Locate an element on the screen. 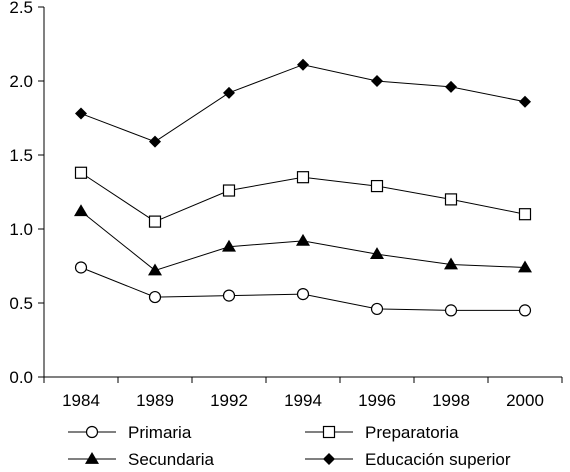  y-tick-label: 1.0 is located at coordinates (21, 229).